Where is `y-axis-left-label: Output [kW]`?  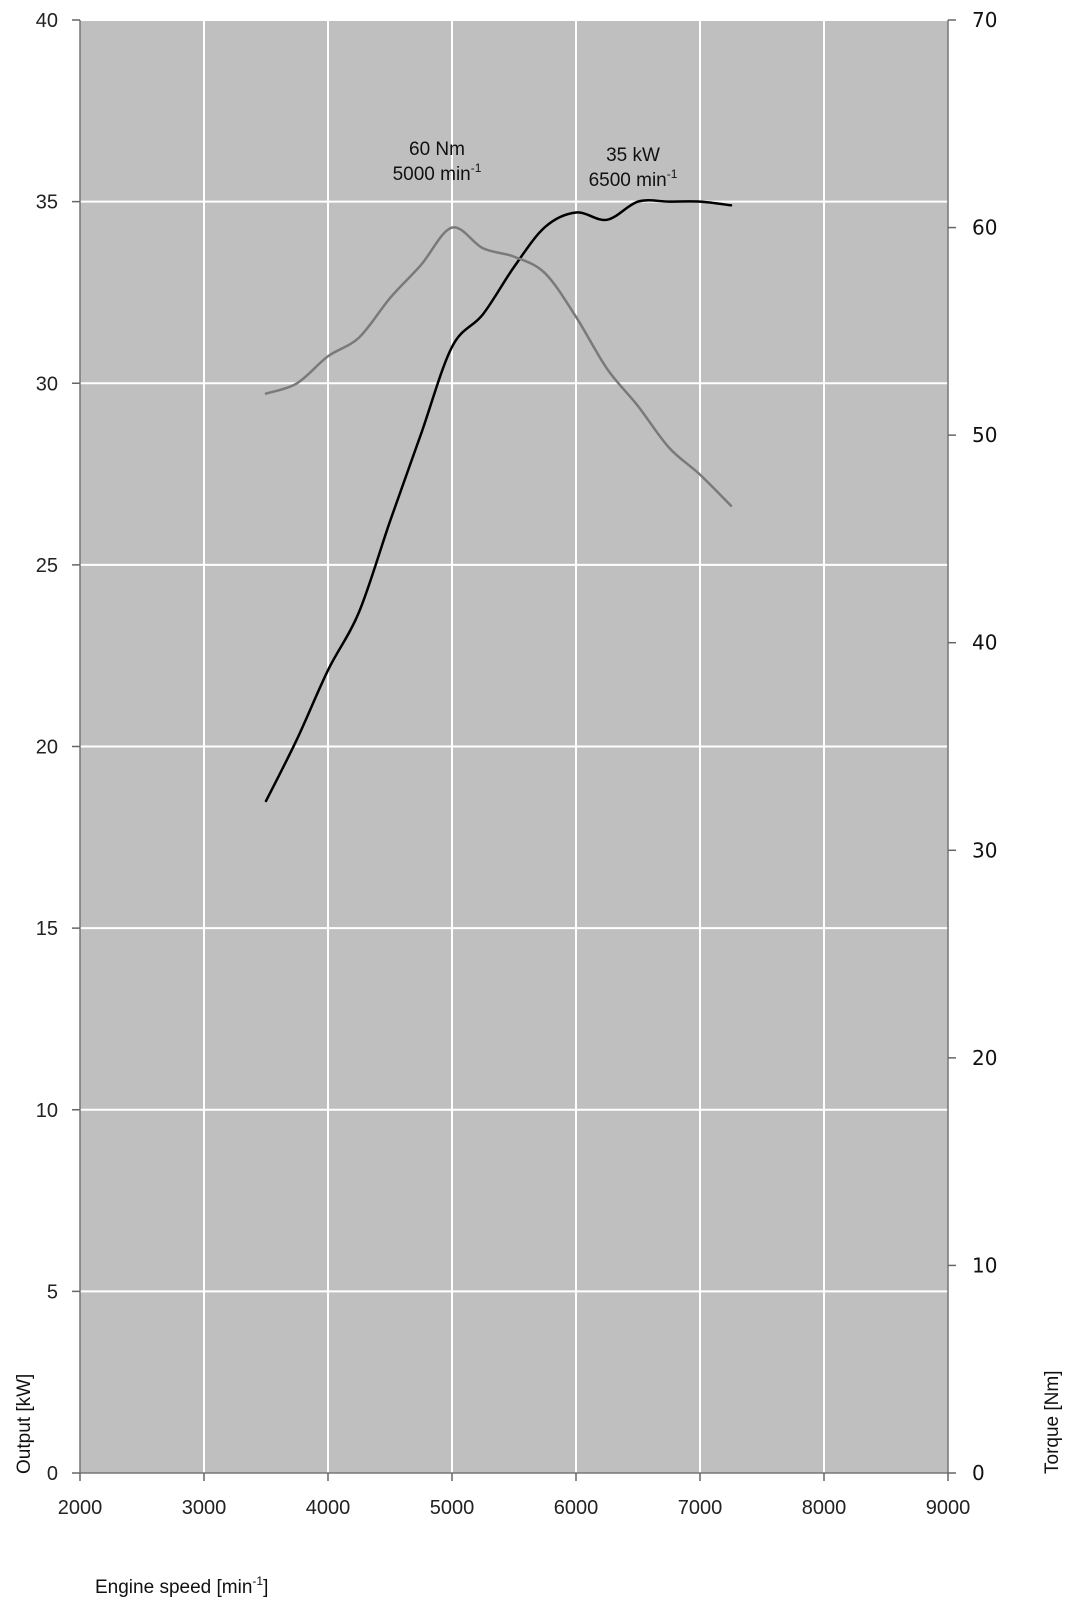
y-axis-left-label: Output [kW] is located at coordinates (24, 1424).